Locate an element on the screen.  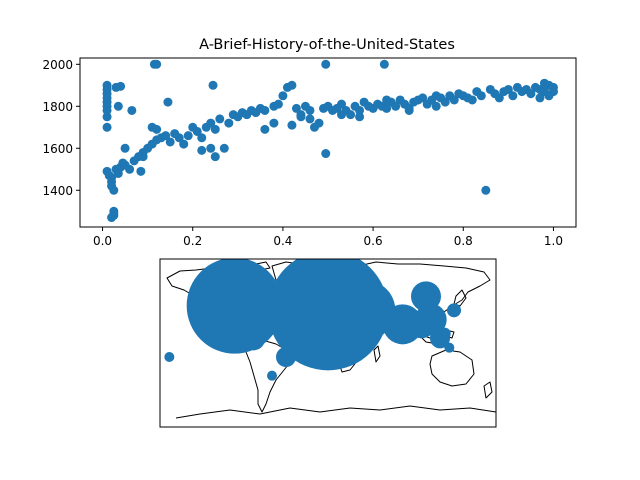
x-tick-label: 0.8 is located at coordinates (463, 241).